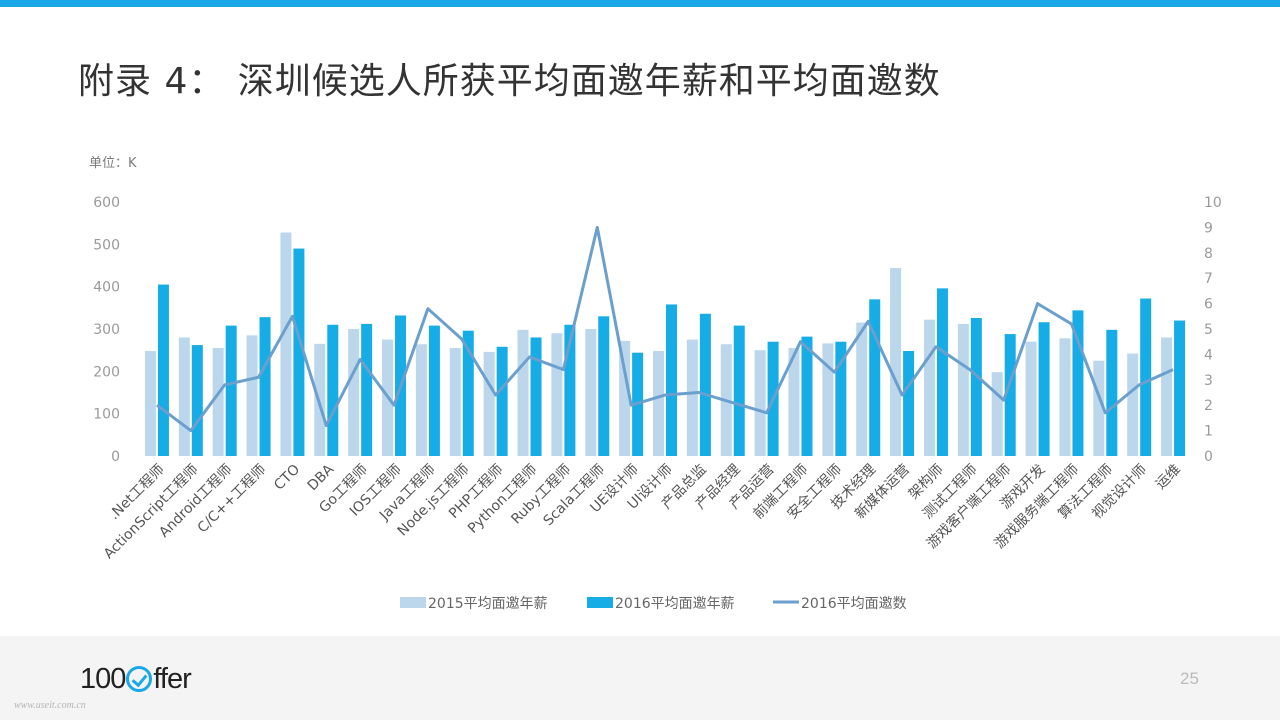  What do you see at coordinates (113, 163) in the screenshot?
I see `unit-label: 单位：K` at bounding box center [113, 163].